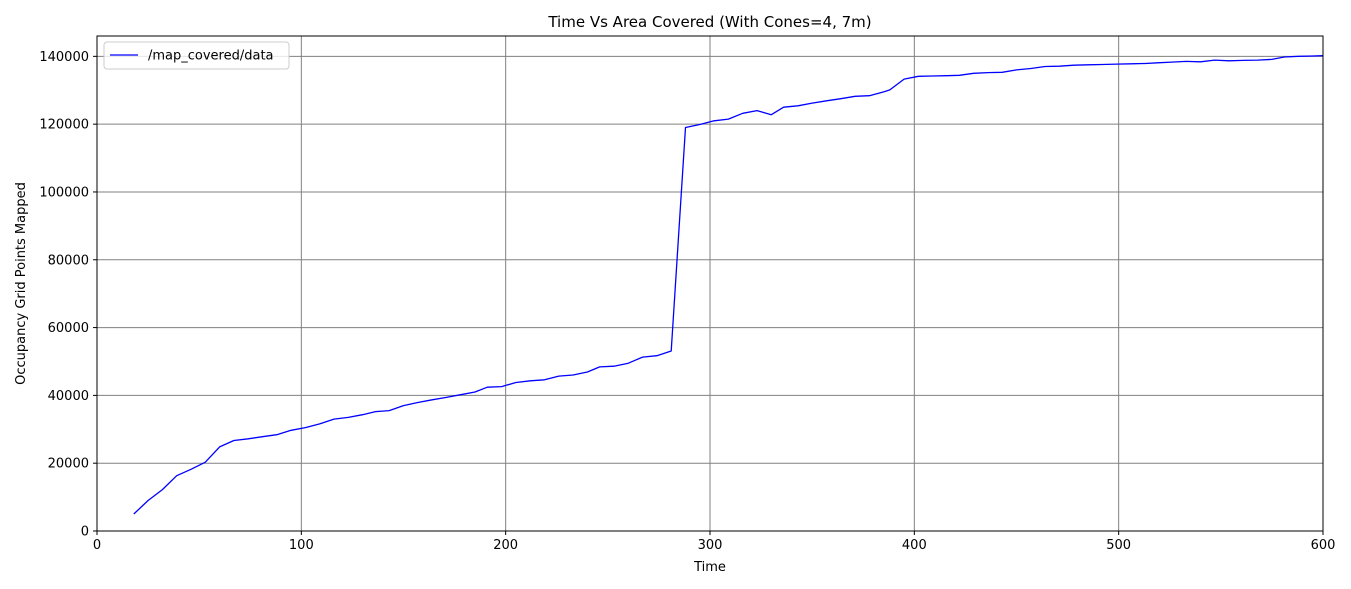 This screenshot has height=589, width=1351. Describe the element at coordinates (68, 396) in the screenshot. I see `y-tick-label: 40000` at that location.